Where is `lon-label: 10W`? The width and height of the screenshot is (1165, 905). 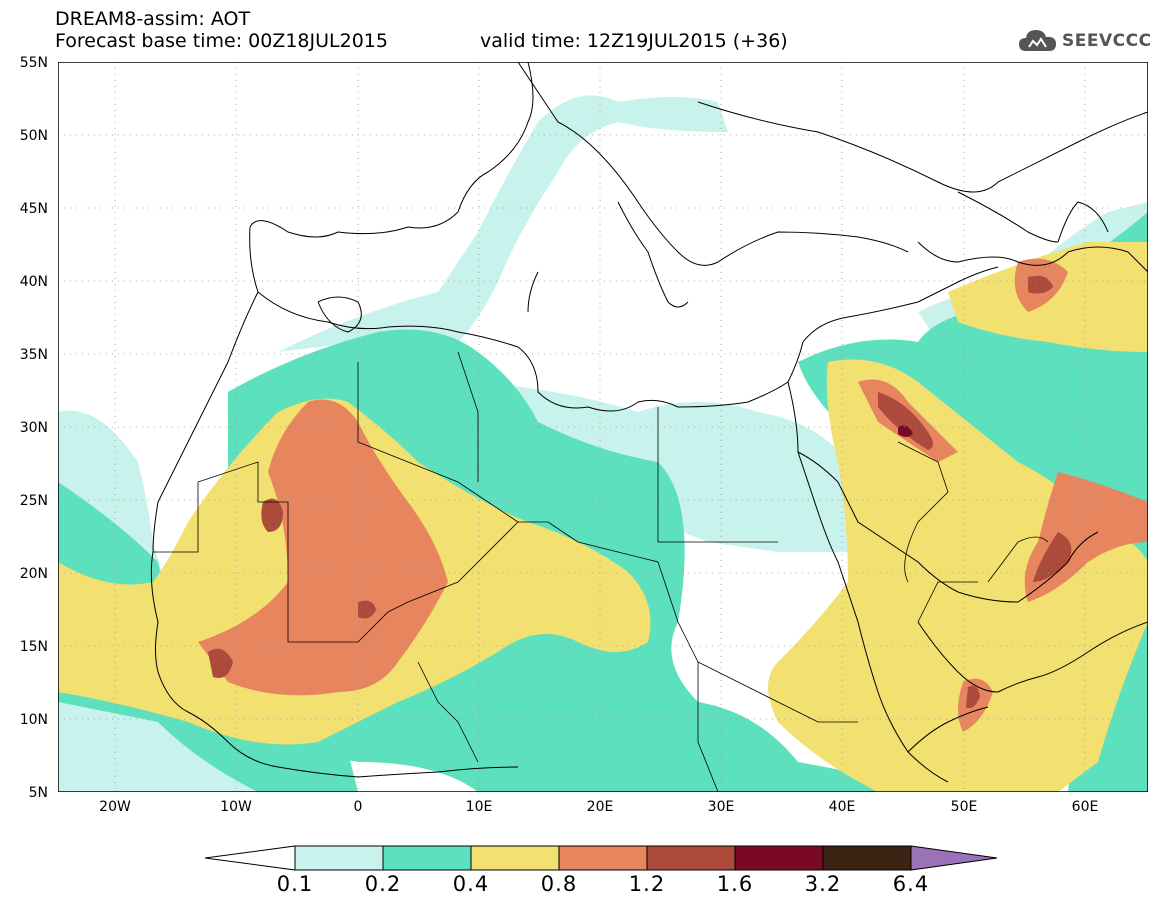
lon-label: 10W is located at coordinates (236, 807).